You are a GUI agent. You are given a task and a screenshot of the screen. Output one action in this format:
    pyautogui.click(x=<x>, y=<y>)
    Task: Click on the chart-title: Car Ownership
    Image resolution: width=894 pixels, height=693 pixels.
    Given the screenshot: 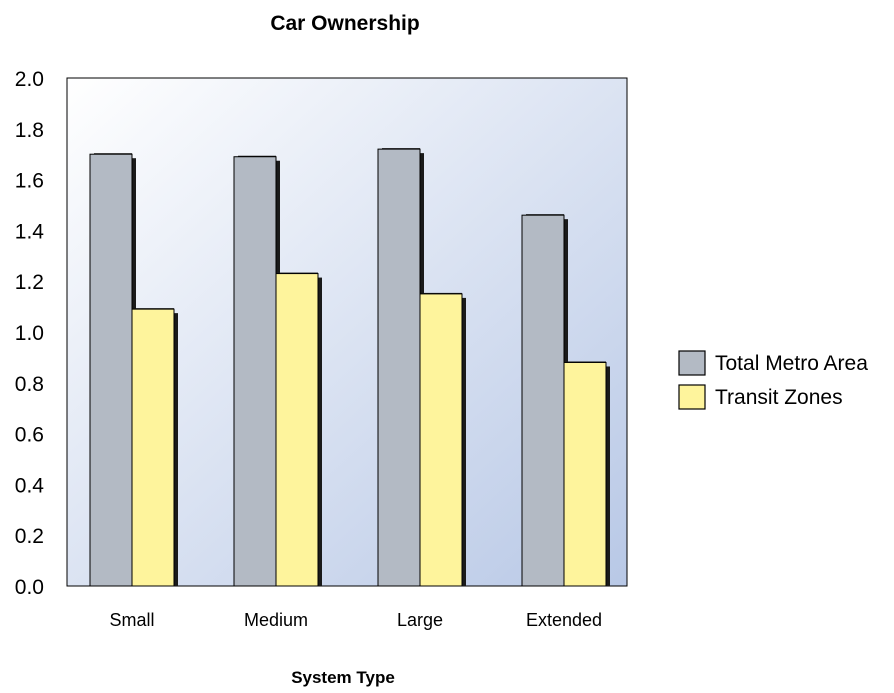 What is the action you would take?
    pyautogui.click(x=344, y=23)
    